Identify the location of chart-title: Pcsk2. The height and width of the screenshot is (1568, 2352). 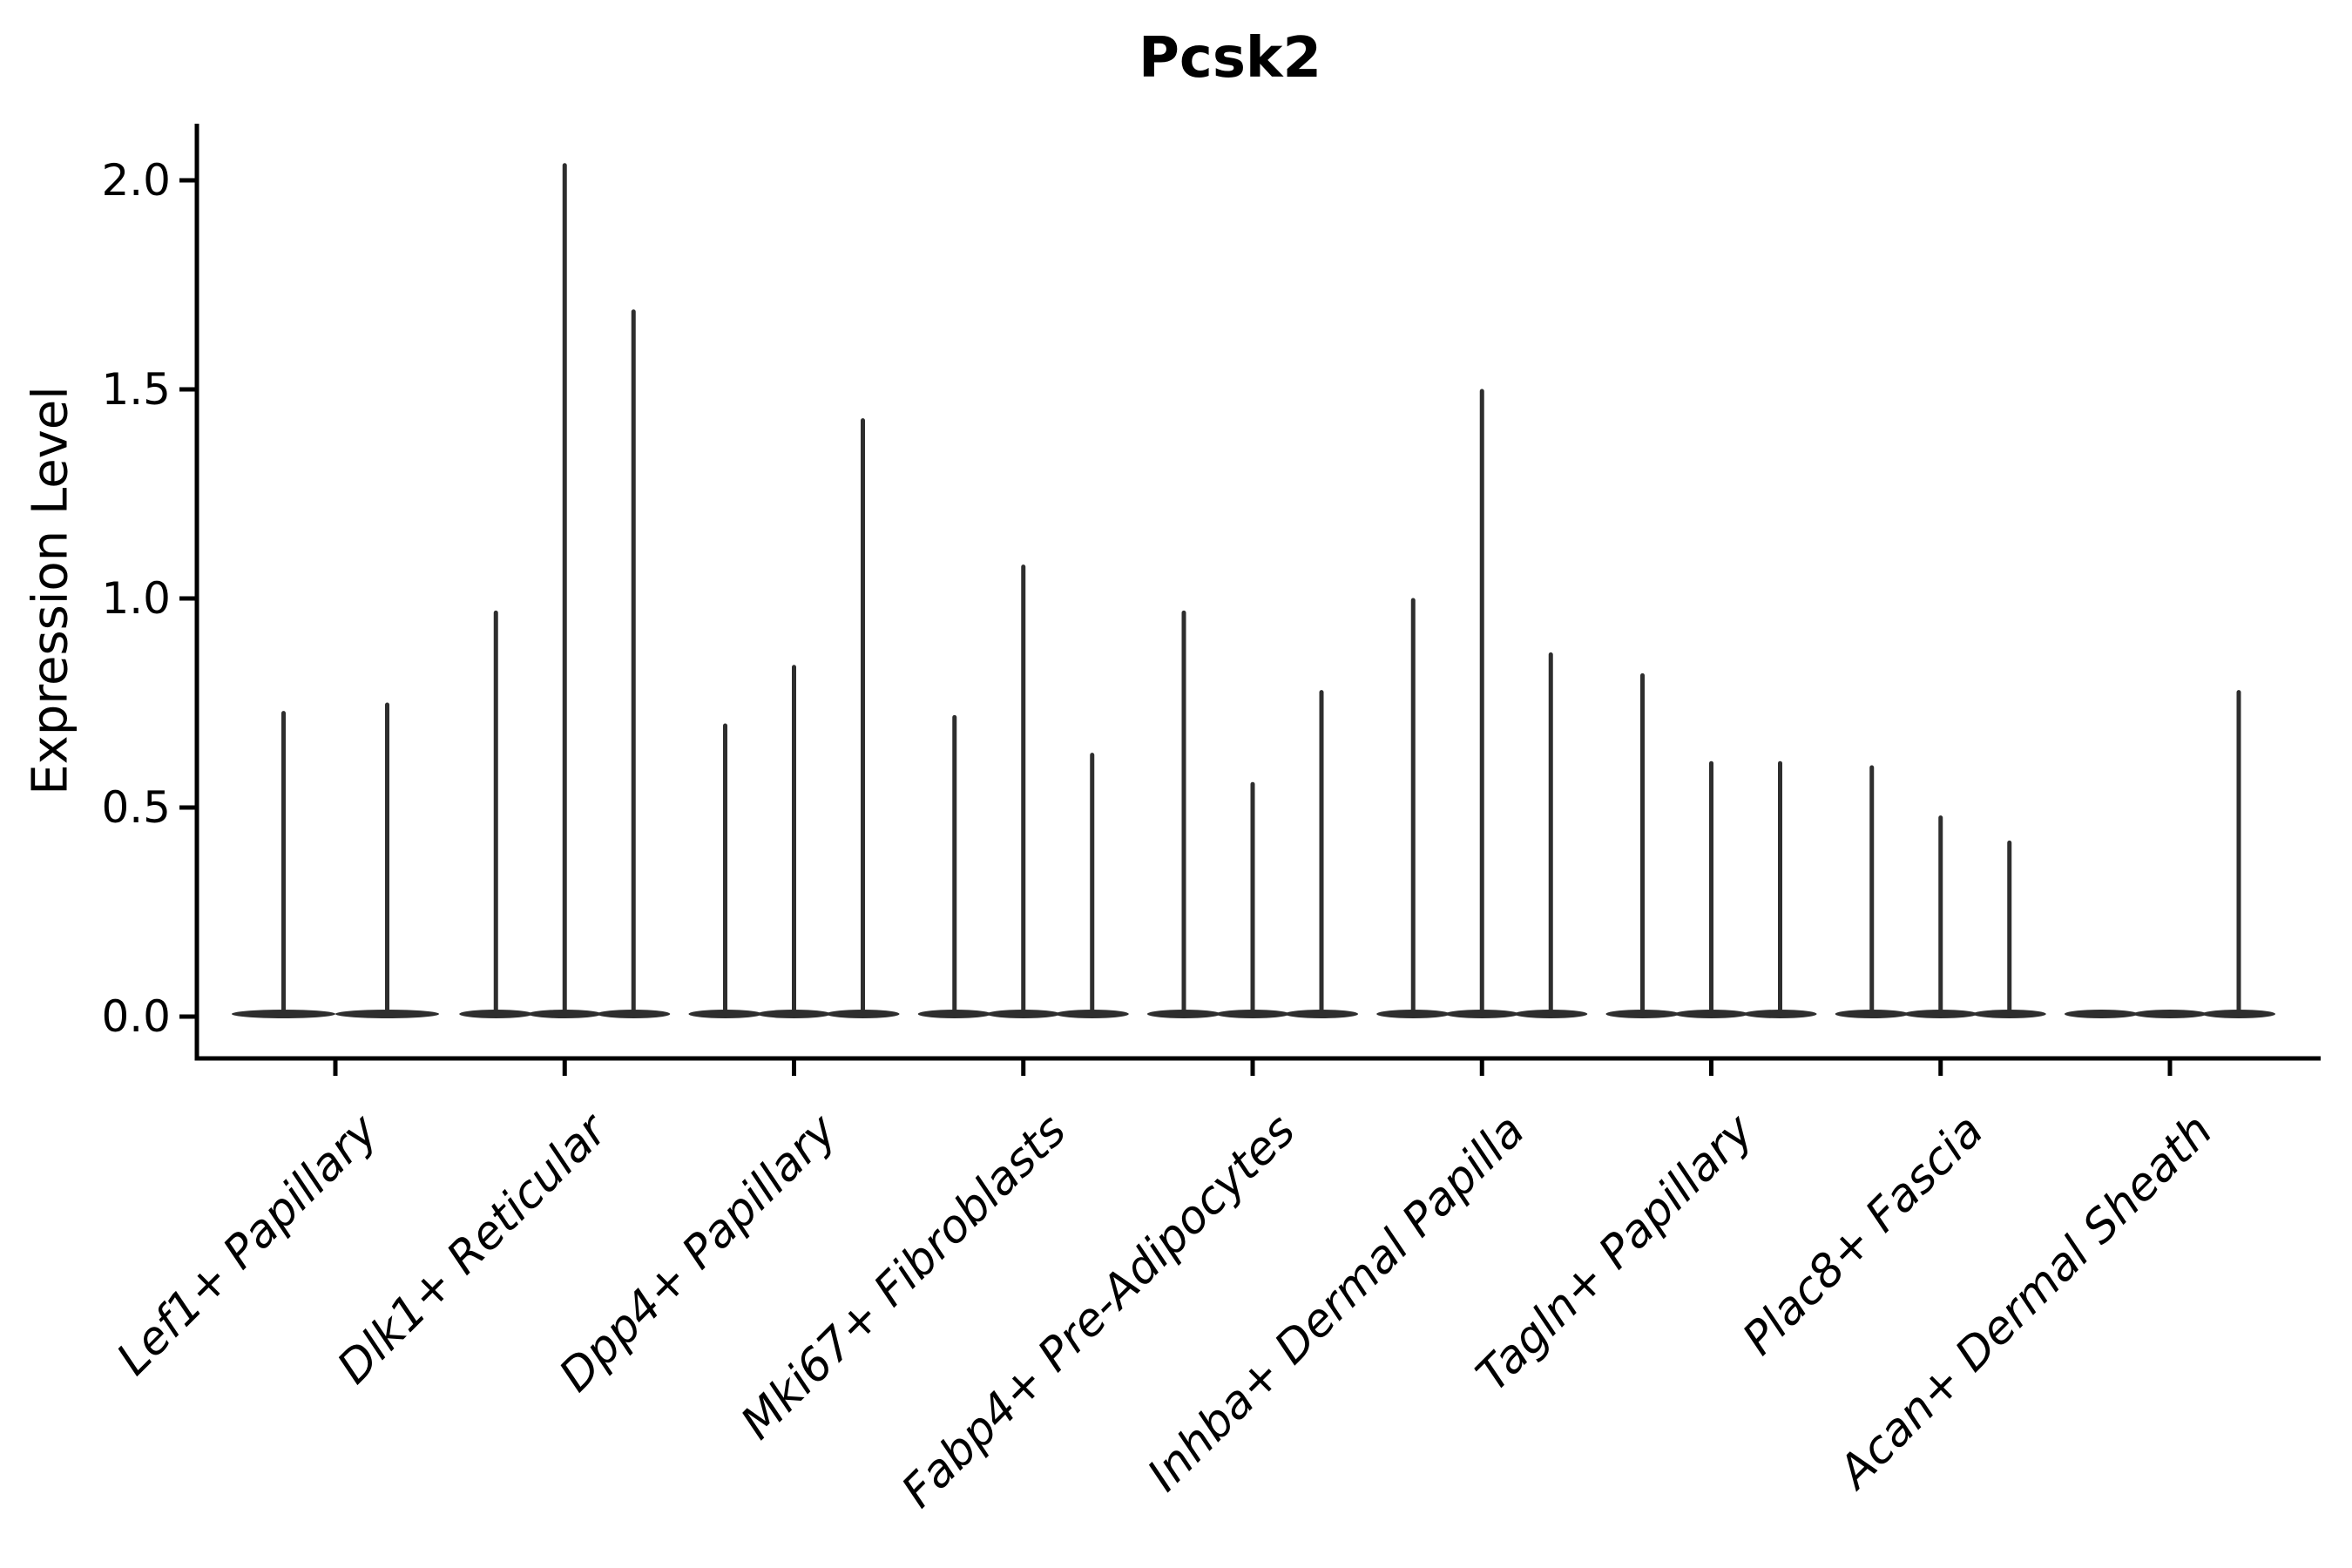
(1230, 58).